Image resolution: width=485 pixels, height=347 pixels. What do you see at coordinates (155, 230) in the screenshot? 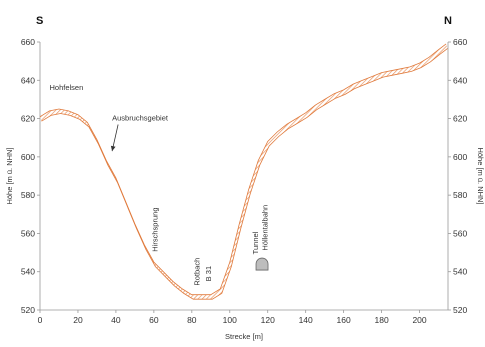
I see `annotation-label: Hirschsprung` at bounding box center [155, 230].